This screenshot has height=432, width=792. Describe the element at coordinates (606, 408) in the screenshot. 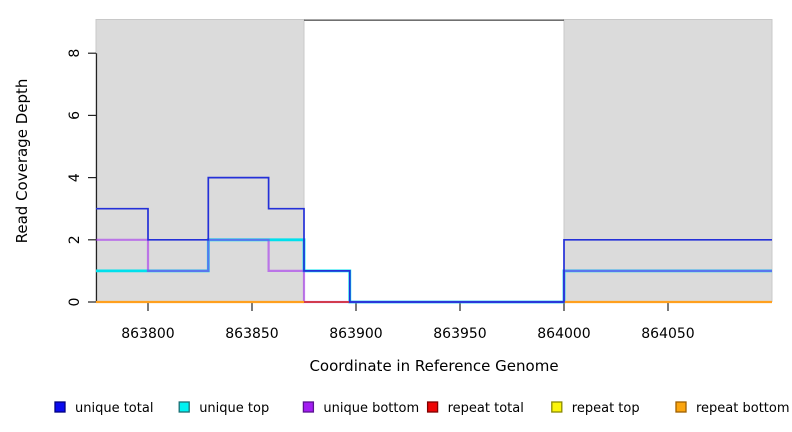

I see `legend-label-repeat-top: repeat top` at that location.